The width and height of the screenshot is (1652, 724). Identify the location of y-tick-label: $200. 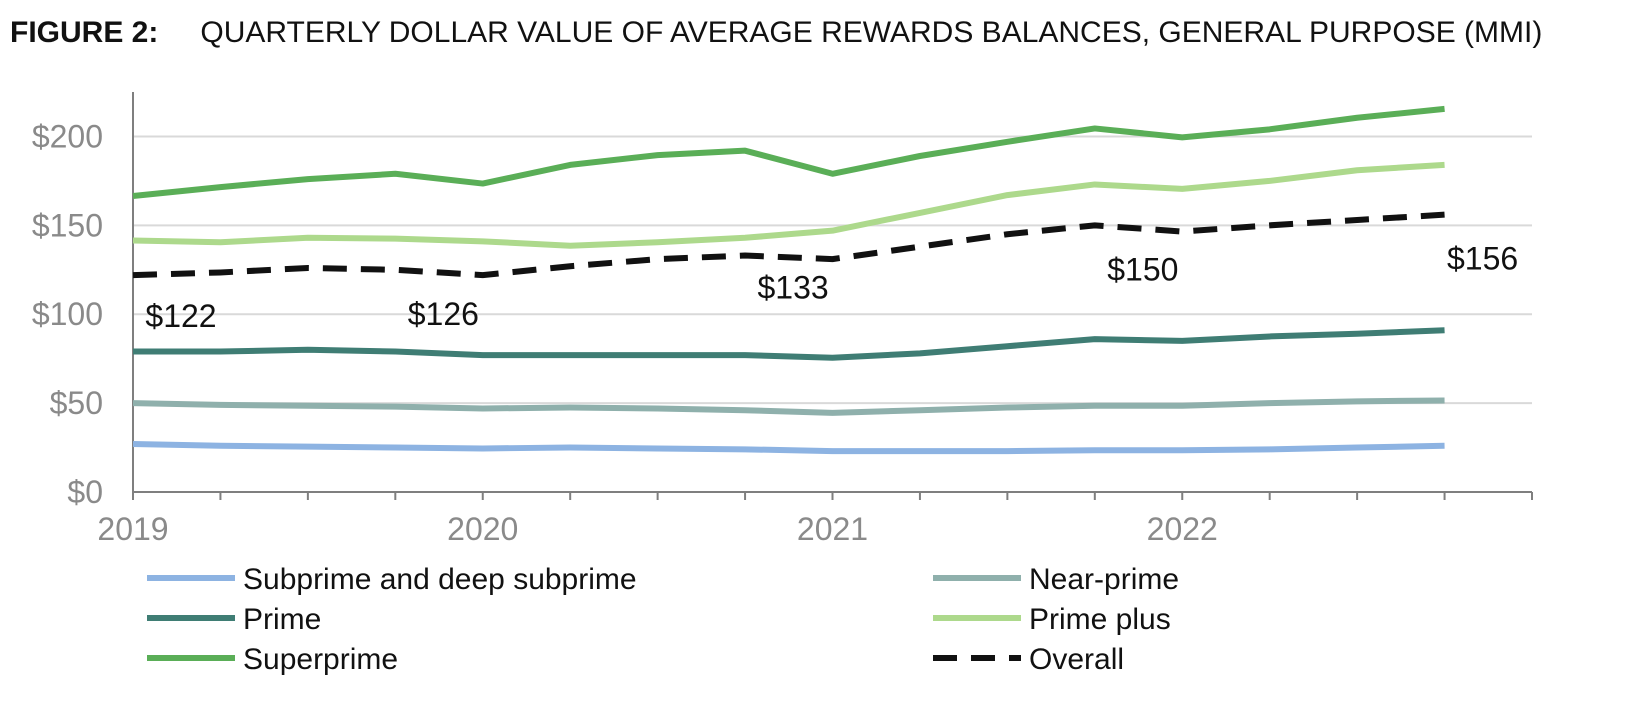
(67, 136).